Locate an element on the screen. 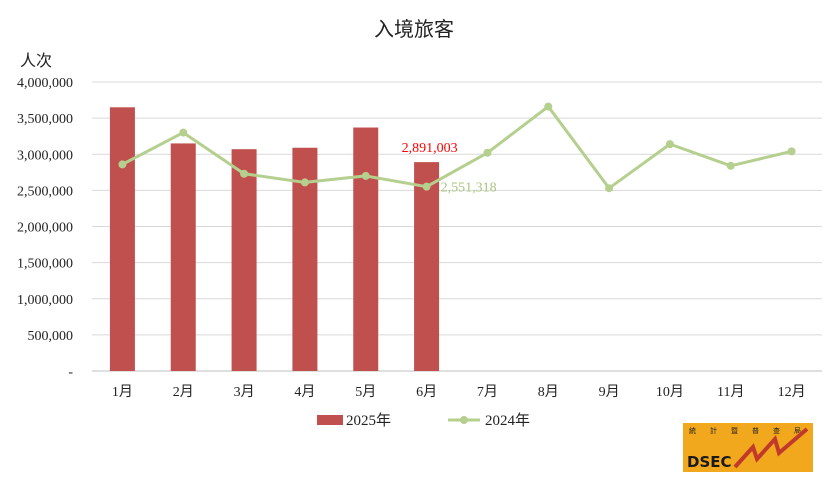 The image size is (829, 481). y-tick-label: 3,500,000 is located at coordinates (45, 119).